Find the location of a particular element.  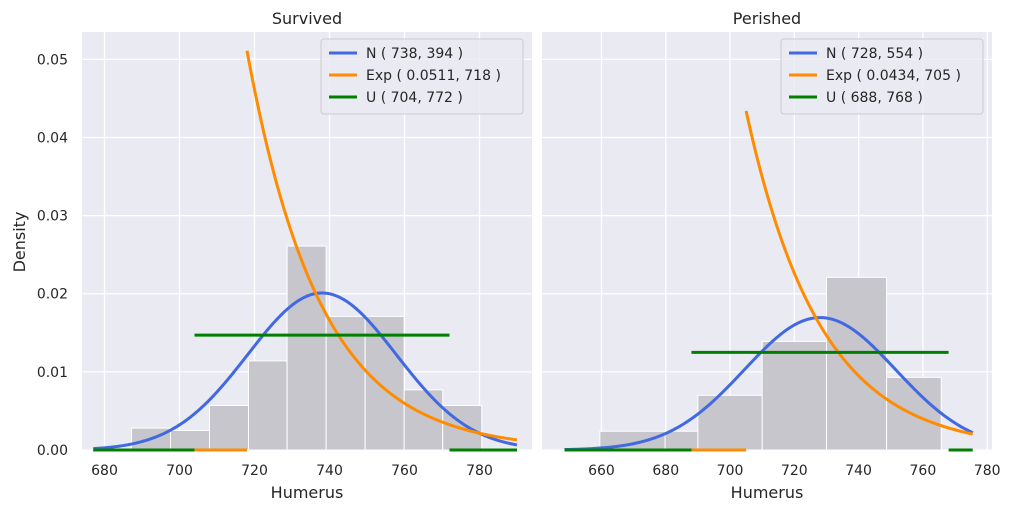

y-tick-label: 0.03 is located at coordinates (52, 217).